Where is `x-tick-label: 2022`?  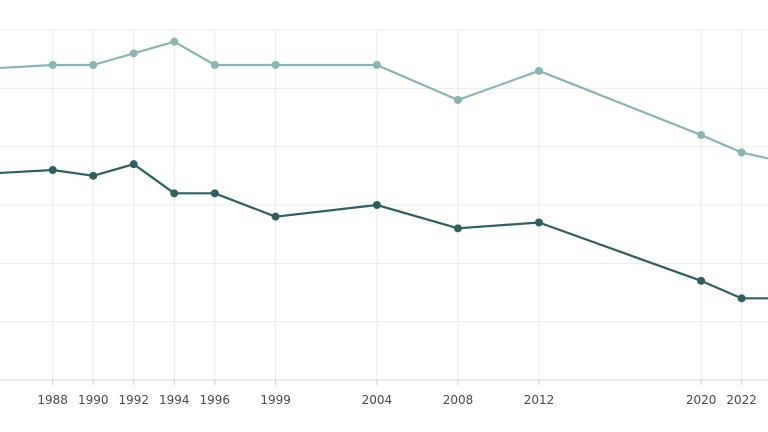
x-tick-label: 2022 is located at coordinates (741, 400).